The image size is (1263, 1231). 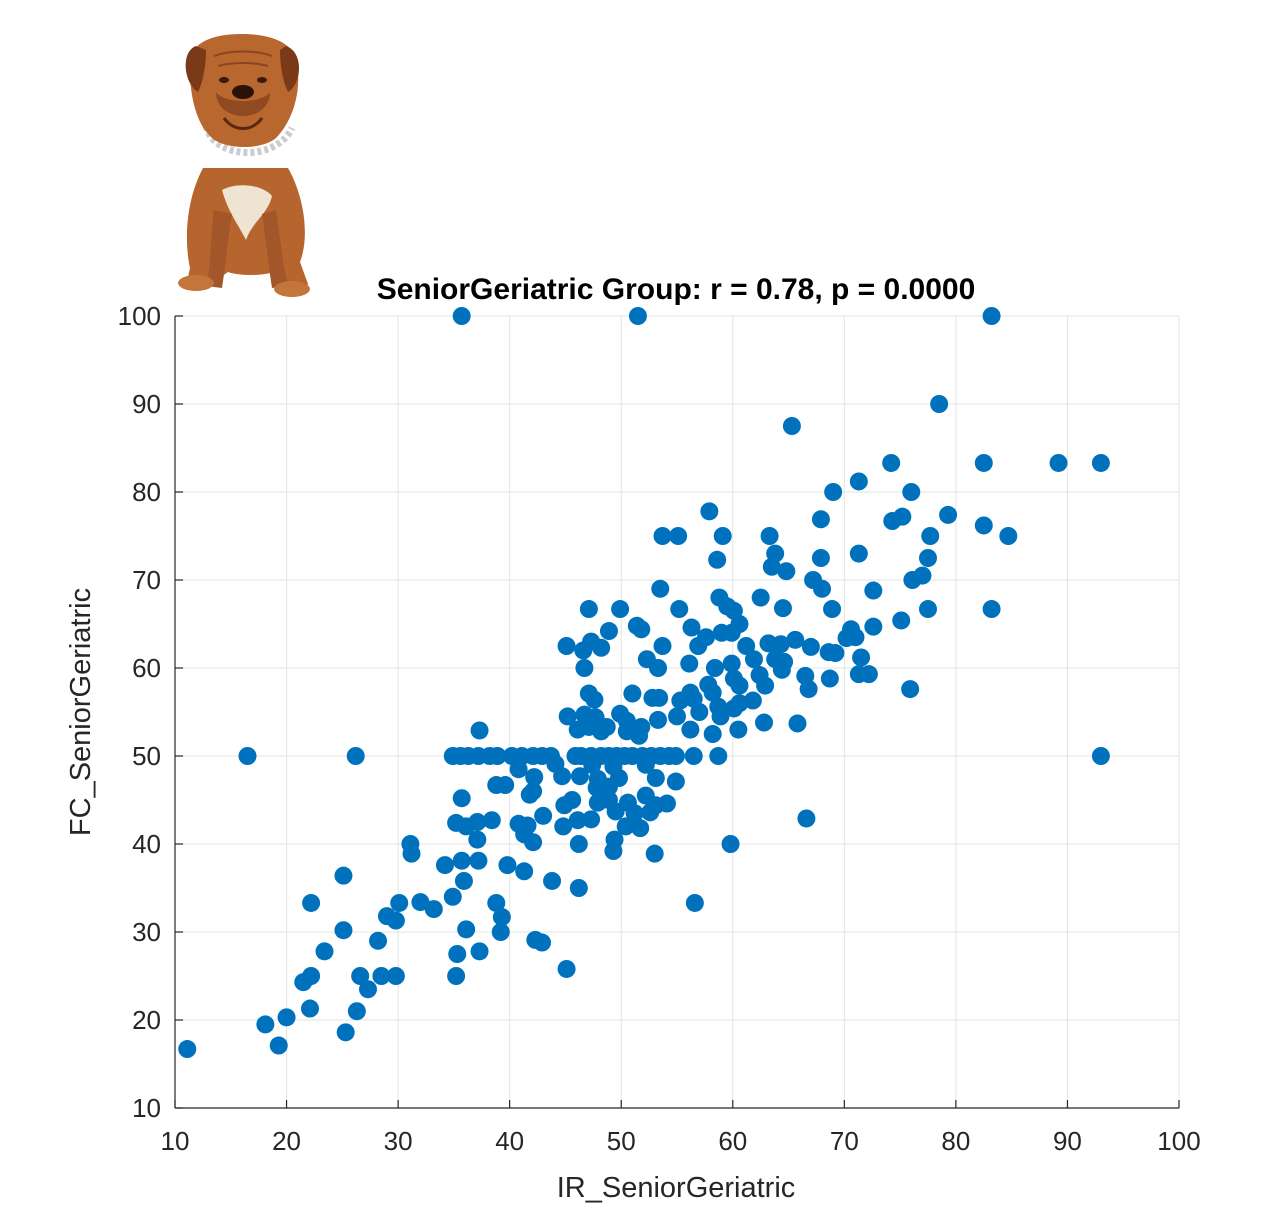 What do you see at coordinates (955, 1141) in the screenshot?
I see `x-tick-label: 80` at bounding box center [955, 1141].